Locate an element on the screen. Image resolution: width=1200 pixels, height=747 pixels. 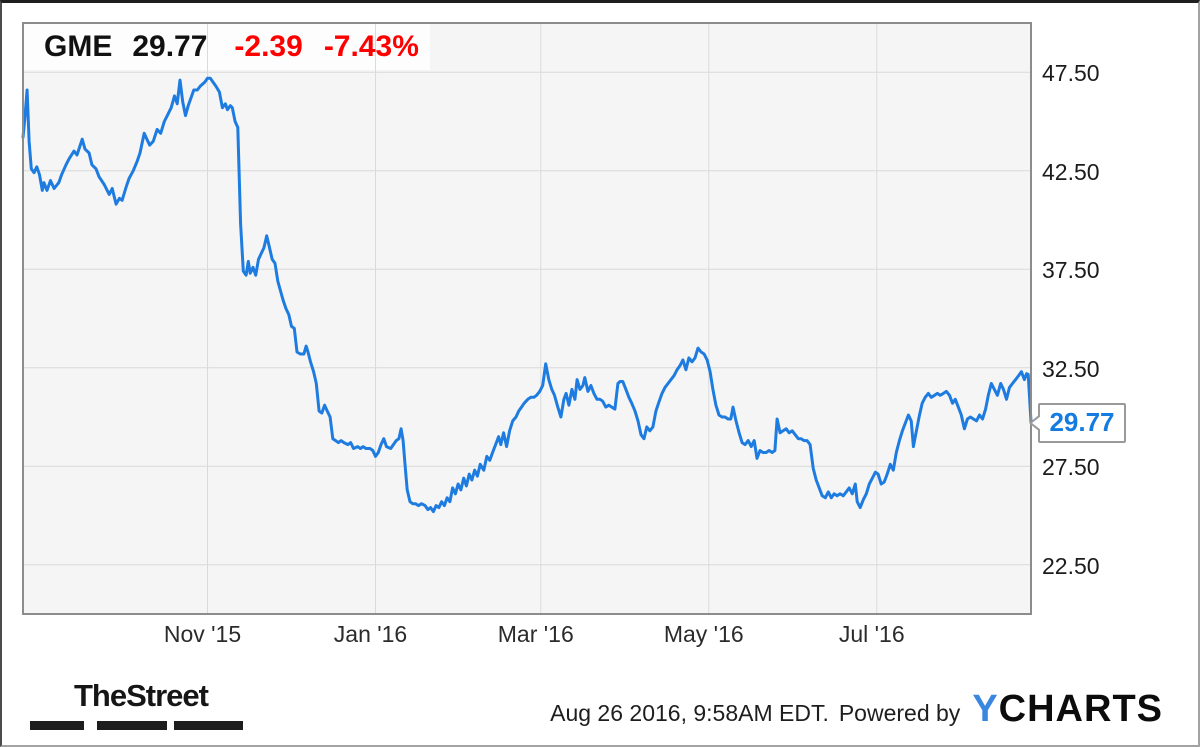
chart-legend: GME 29.77 -2.39 -7.43% is located at coordinates (231, 47).